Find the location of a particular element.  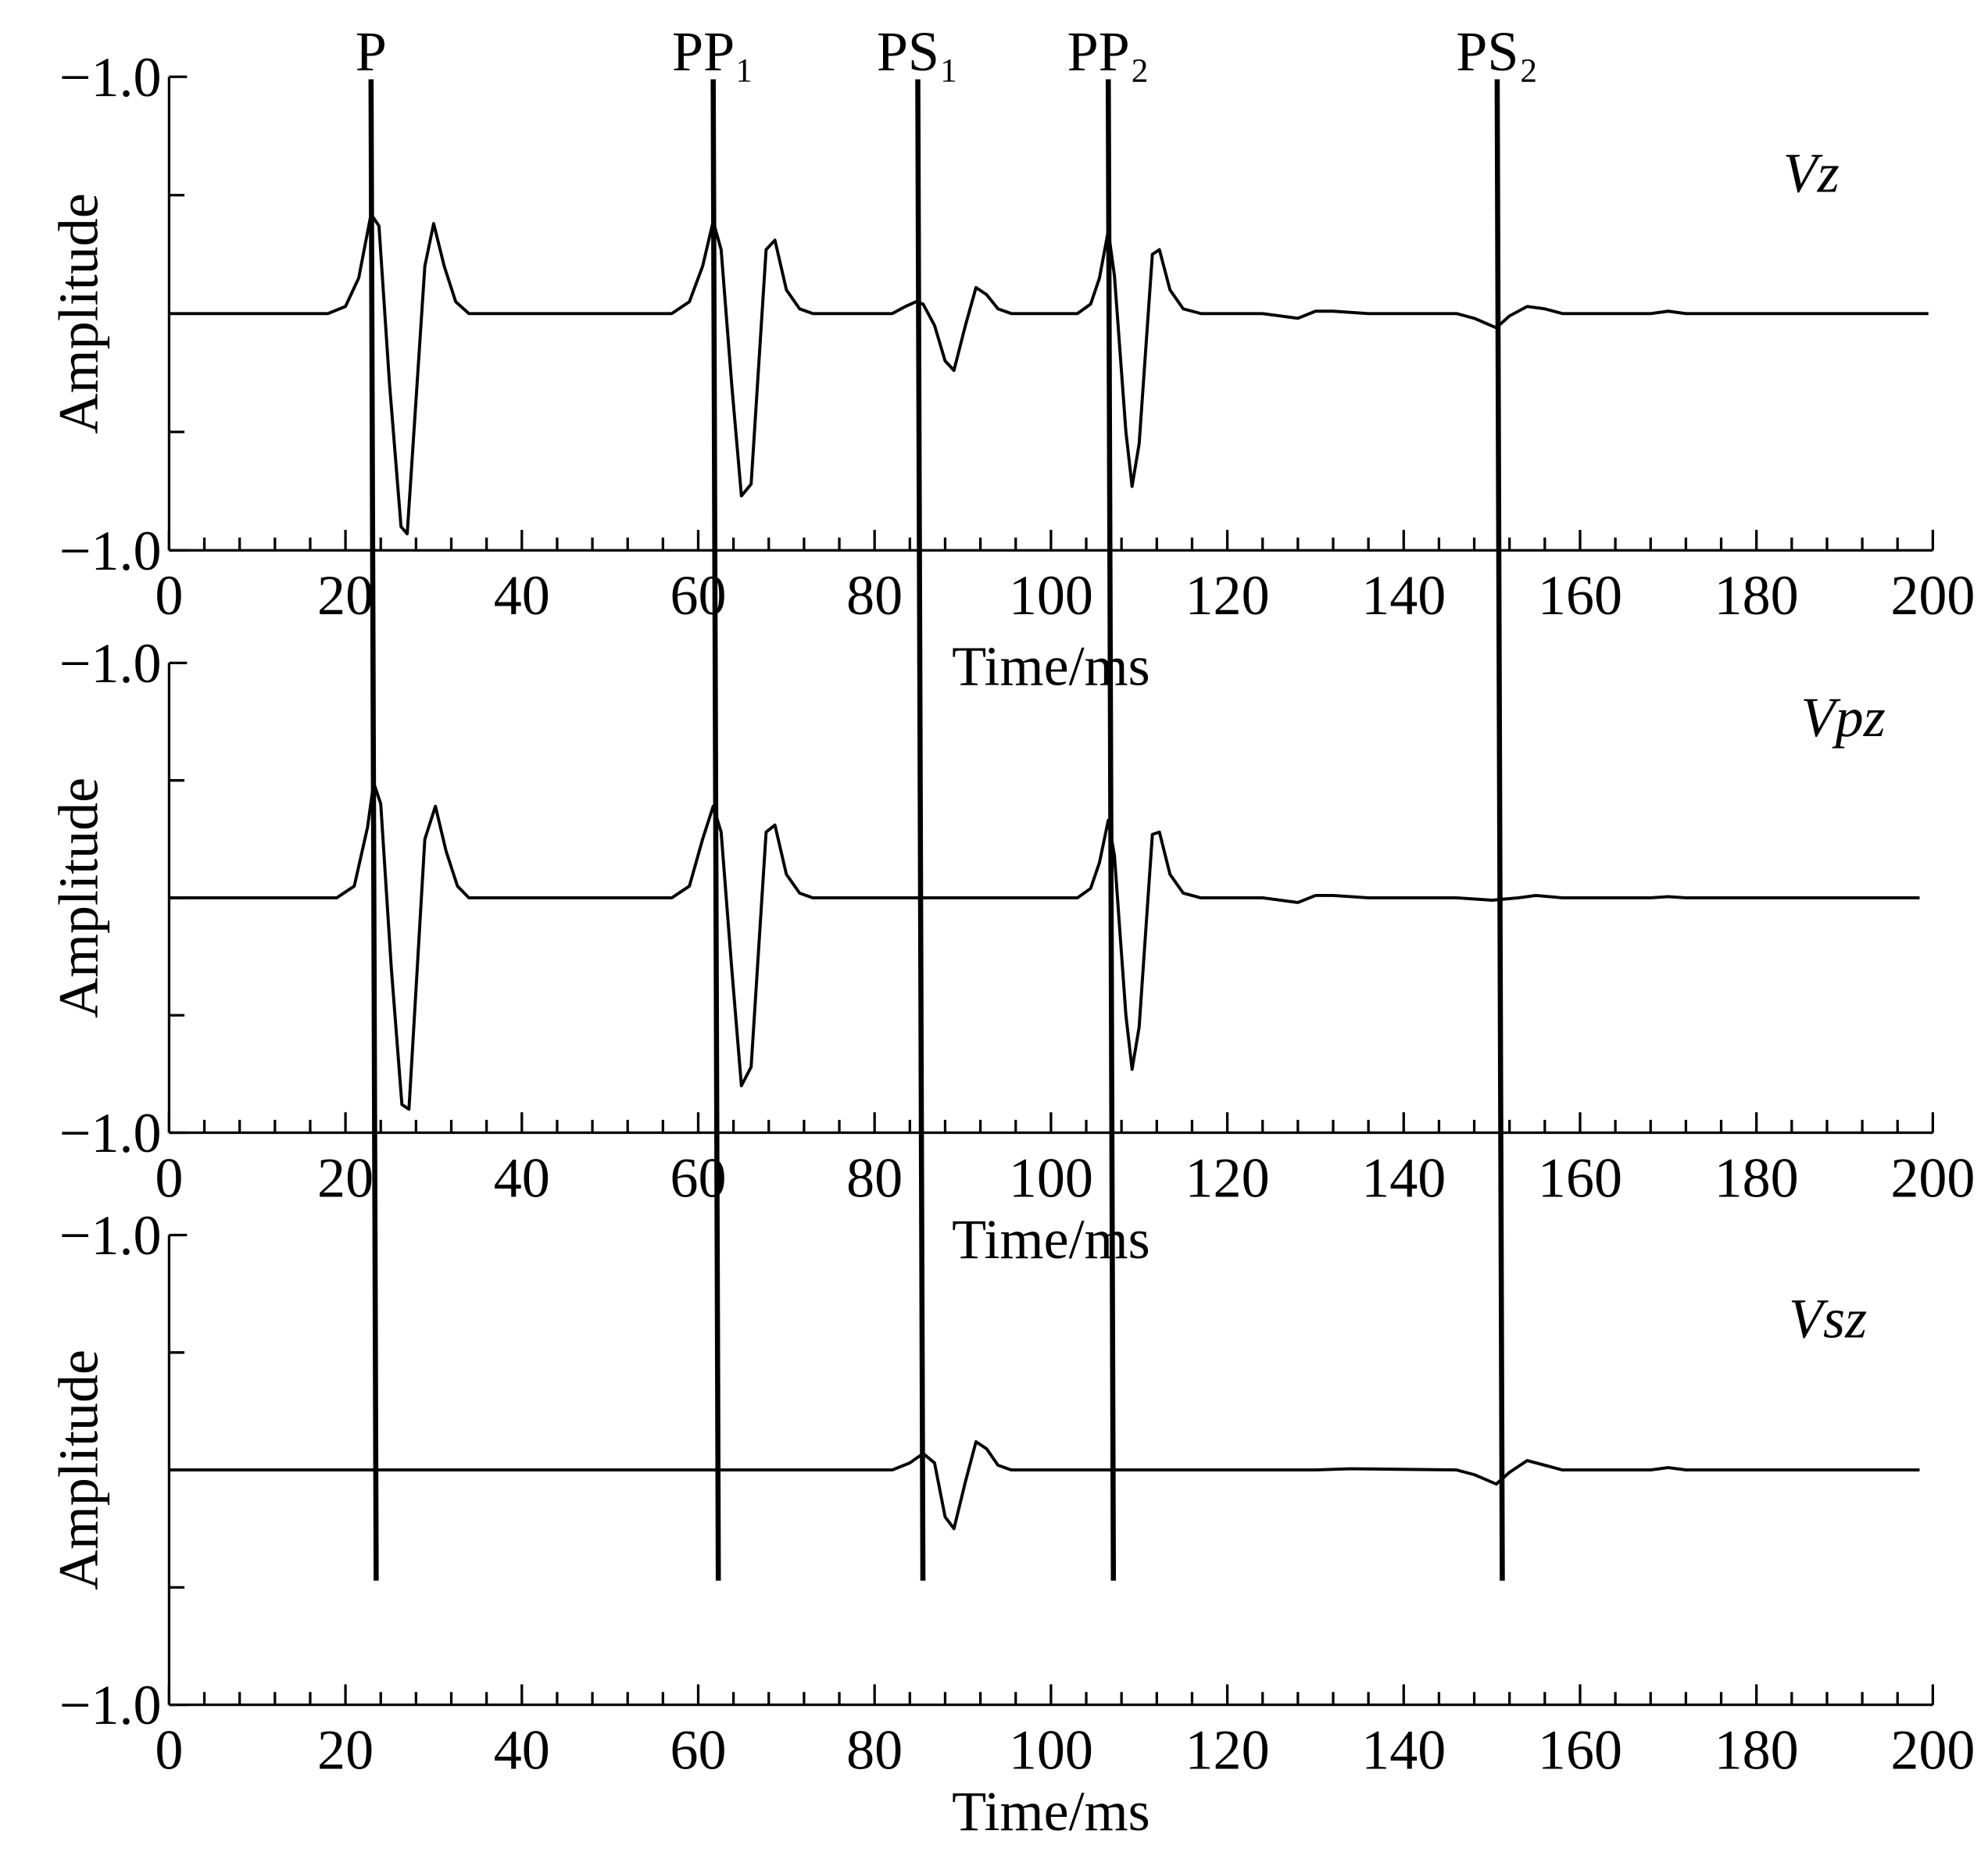

phase-label: P is located at coordinates (371, 52).